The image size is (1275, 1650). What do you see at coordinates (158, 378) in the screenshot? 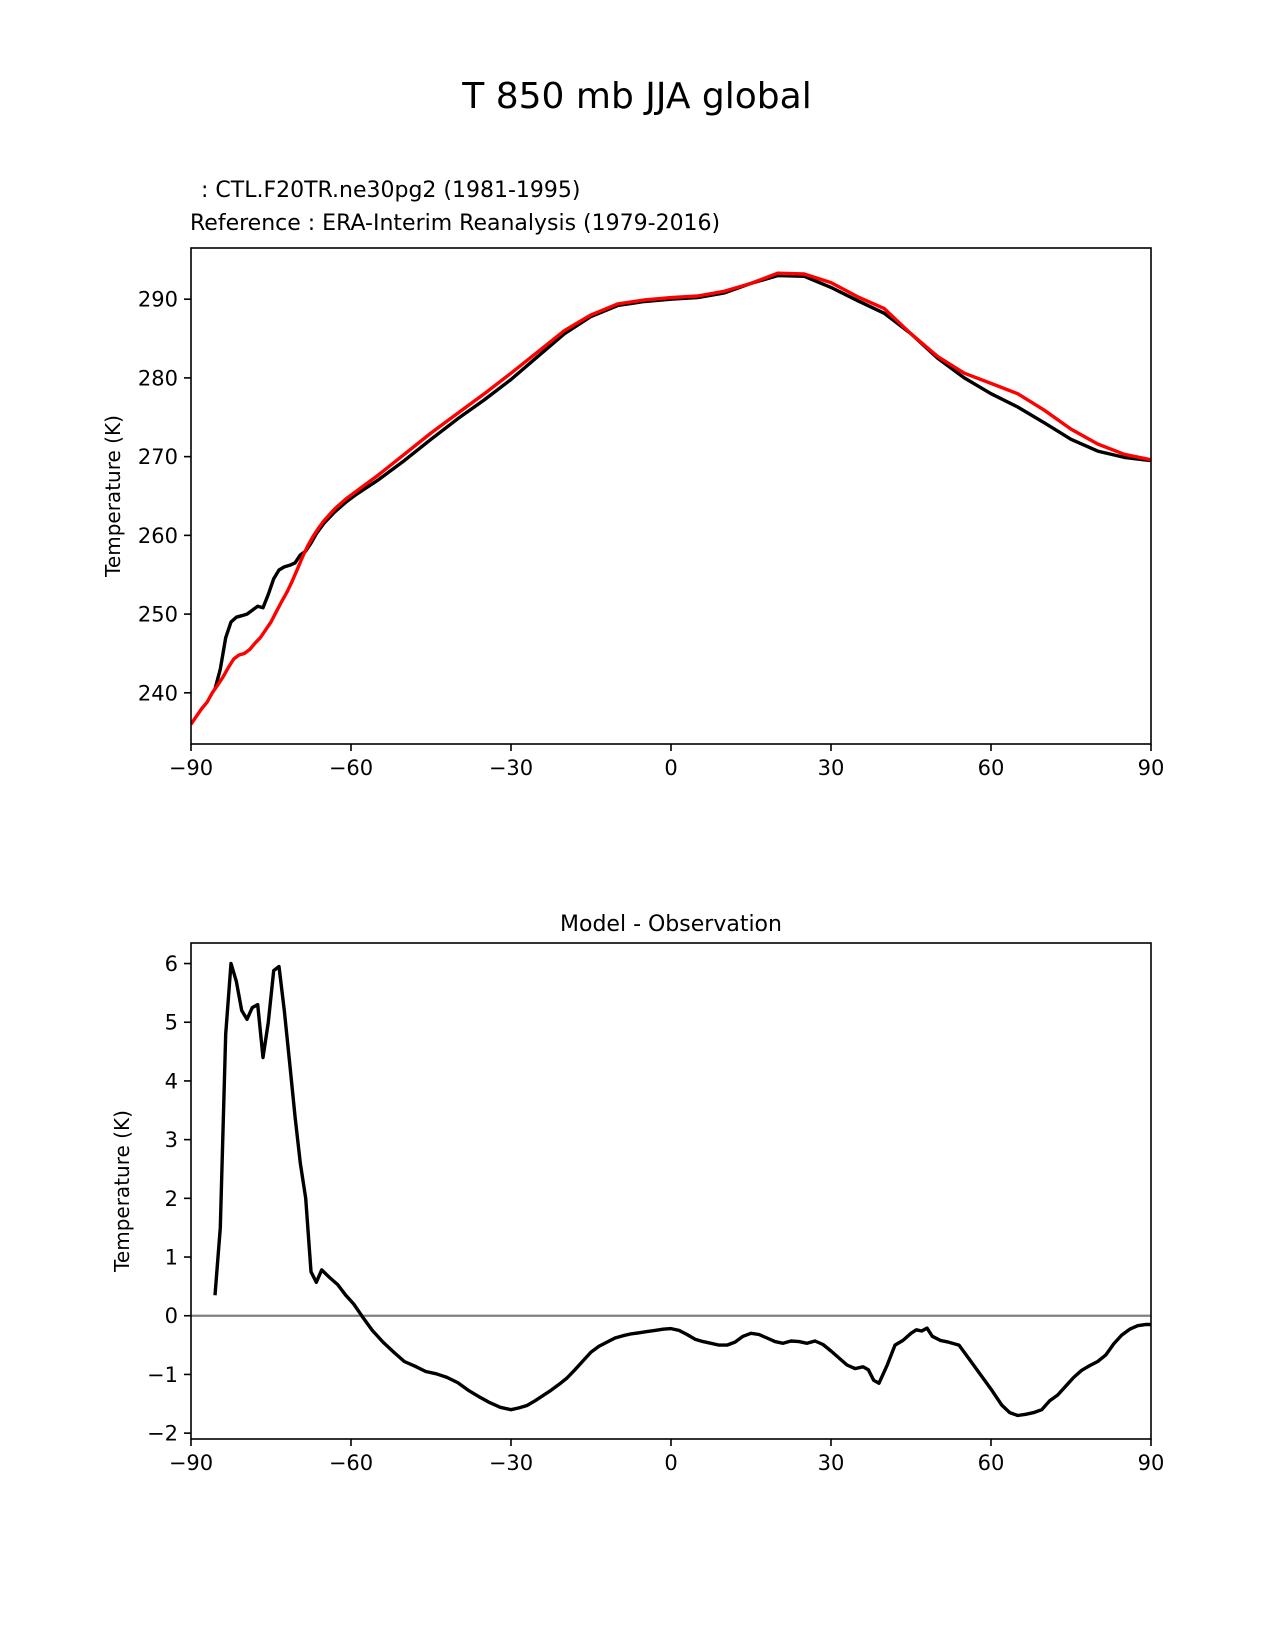
I see `top-ytick-label: 280` at bounding box center [158, 378].